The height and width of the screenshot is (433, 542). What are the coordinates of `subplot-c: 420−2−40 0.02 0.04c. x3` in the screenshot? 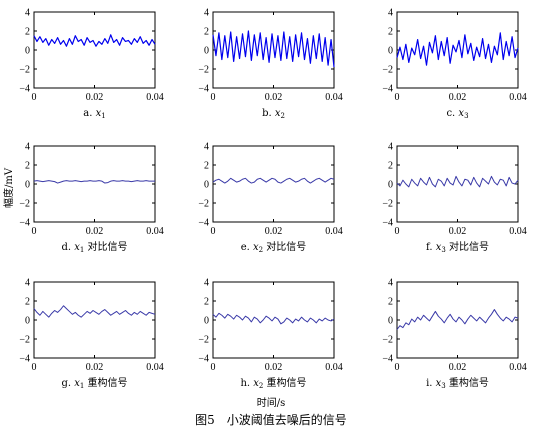 It's located at (454, 64).